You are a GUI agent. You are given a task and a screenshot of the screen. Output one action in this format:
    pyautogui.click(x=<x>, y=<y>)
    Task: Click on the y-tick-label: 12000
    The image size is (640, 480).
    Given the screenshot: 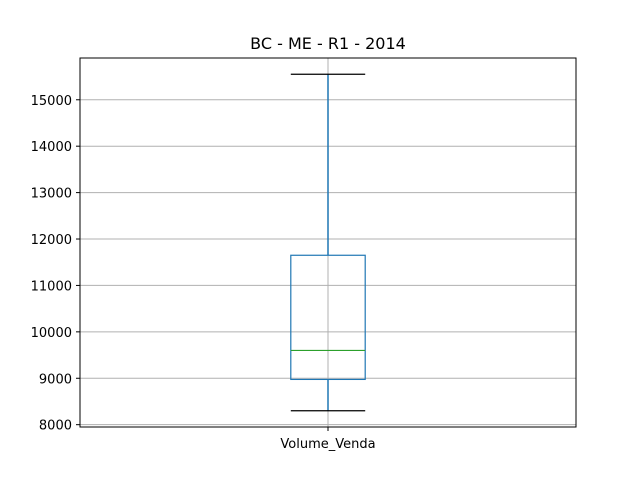 What is the action you would take?
    pyautogui.click(x=51, y=240)
    